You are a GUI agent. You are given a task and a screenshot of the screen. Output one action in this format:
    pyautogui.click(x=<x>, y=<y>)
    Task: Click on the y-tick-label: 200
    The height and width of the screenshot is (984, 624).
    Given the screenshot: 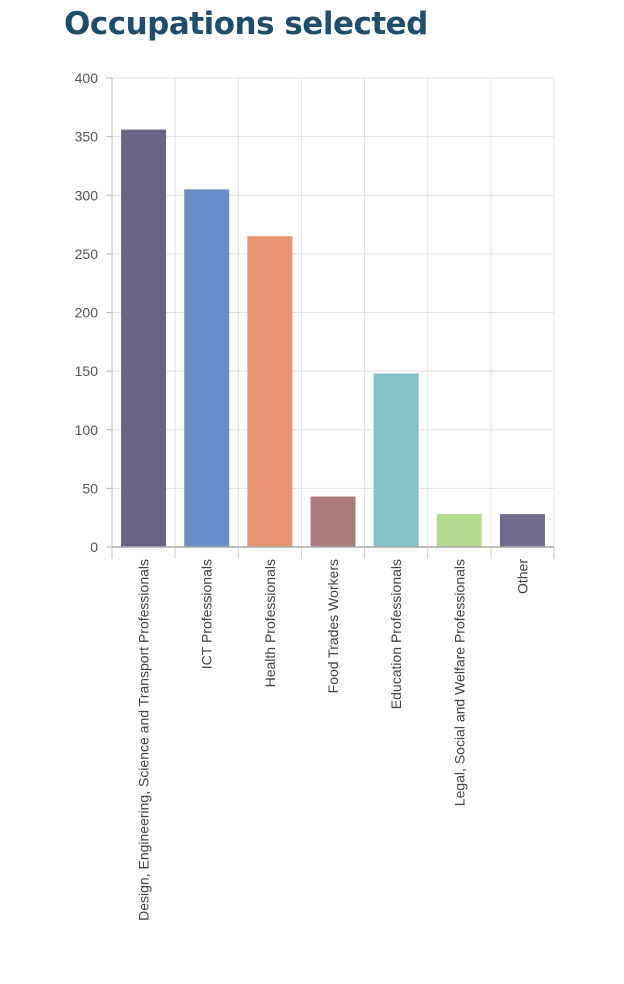 What is the action you would take?
    pyautogui.click(x=87, y=313)
    